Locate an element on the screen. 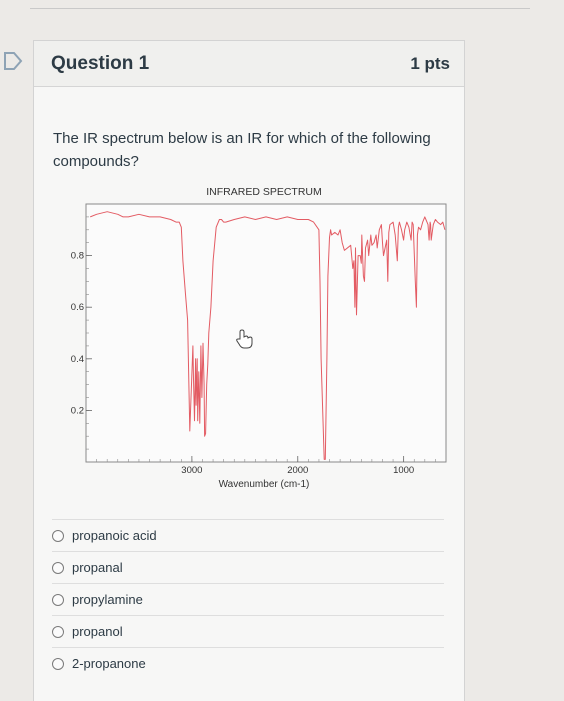 The image size is (564, 701). y-tick-label: 0.4 is located at coordinates (77, 359).